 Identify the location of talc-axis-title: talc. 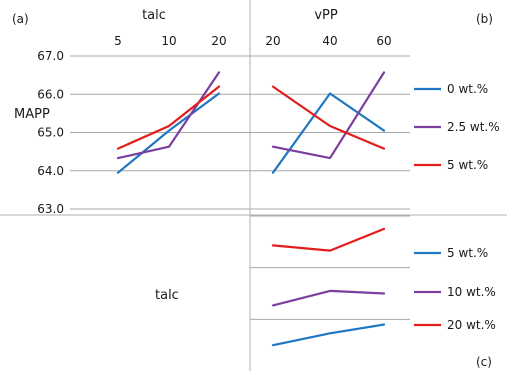
(154, 15).